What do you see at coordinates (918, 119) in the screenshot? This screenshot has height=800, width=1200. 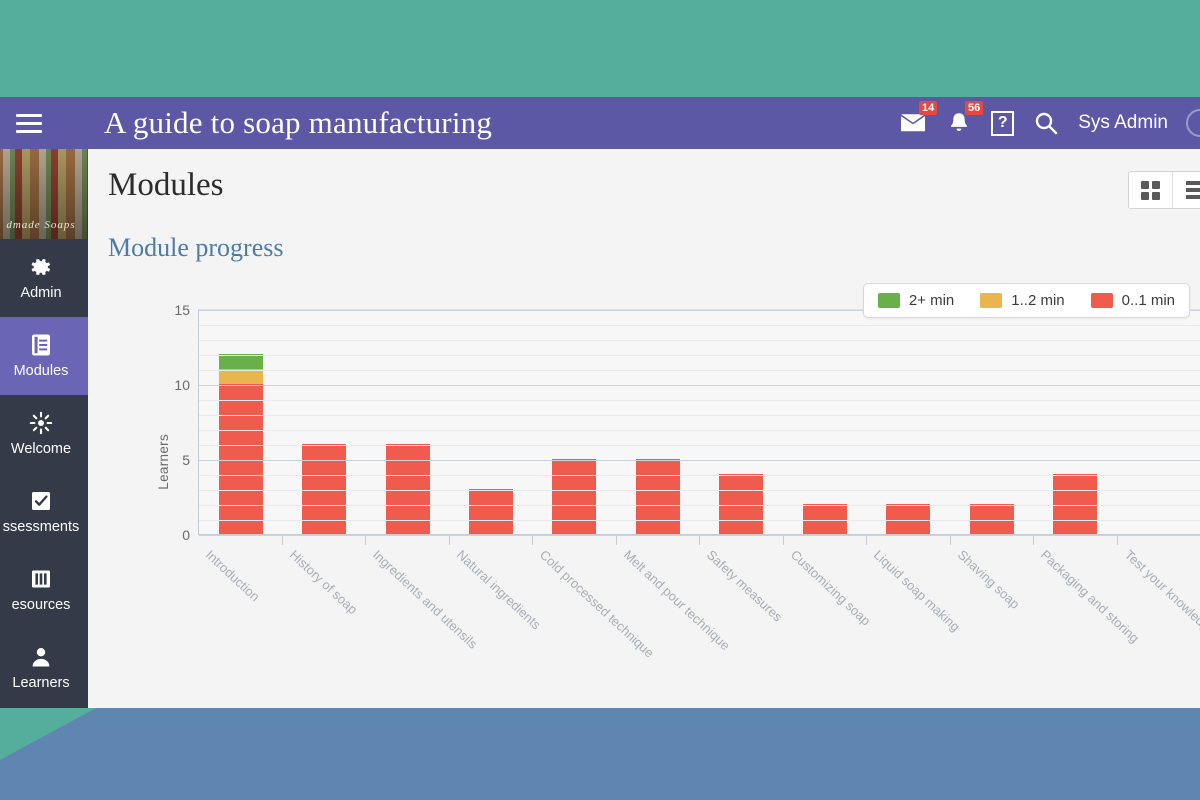 I see `mail-icon: 14` at bounding box center [918, 119].